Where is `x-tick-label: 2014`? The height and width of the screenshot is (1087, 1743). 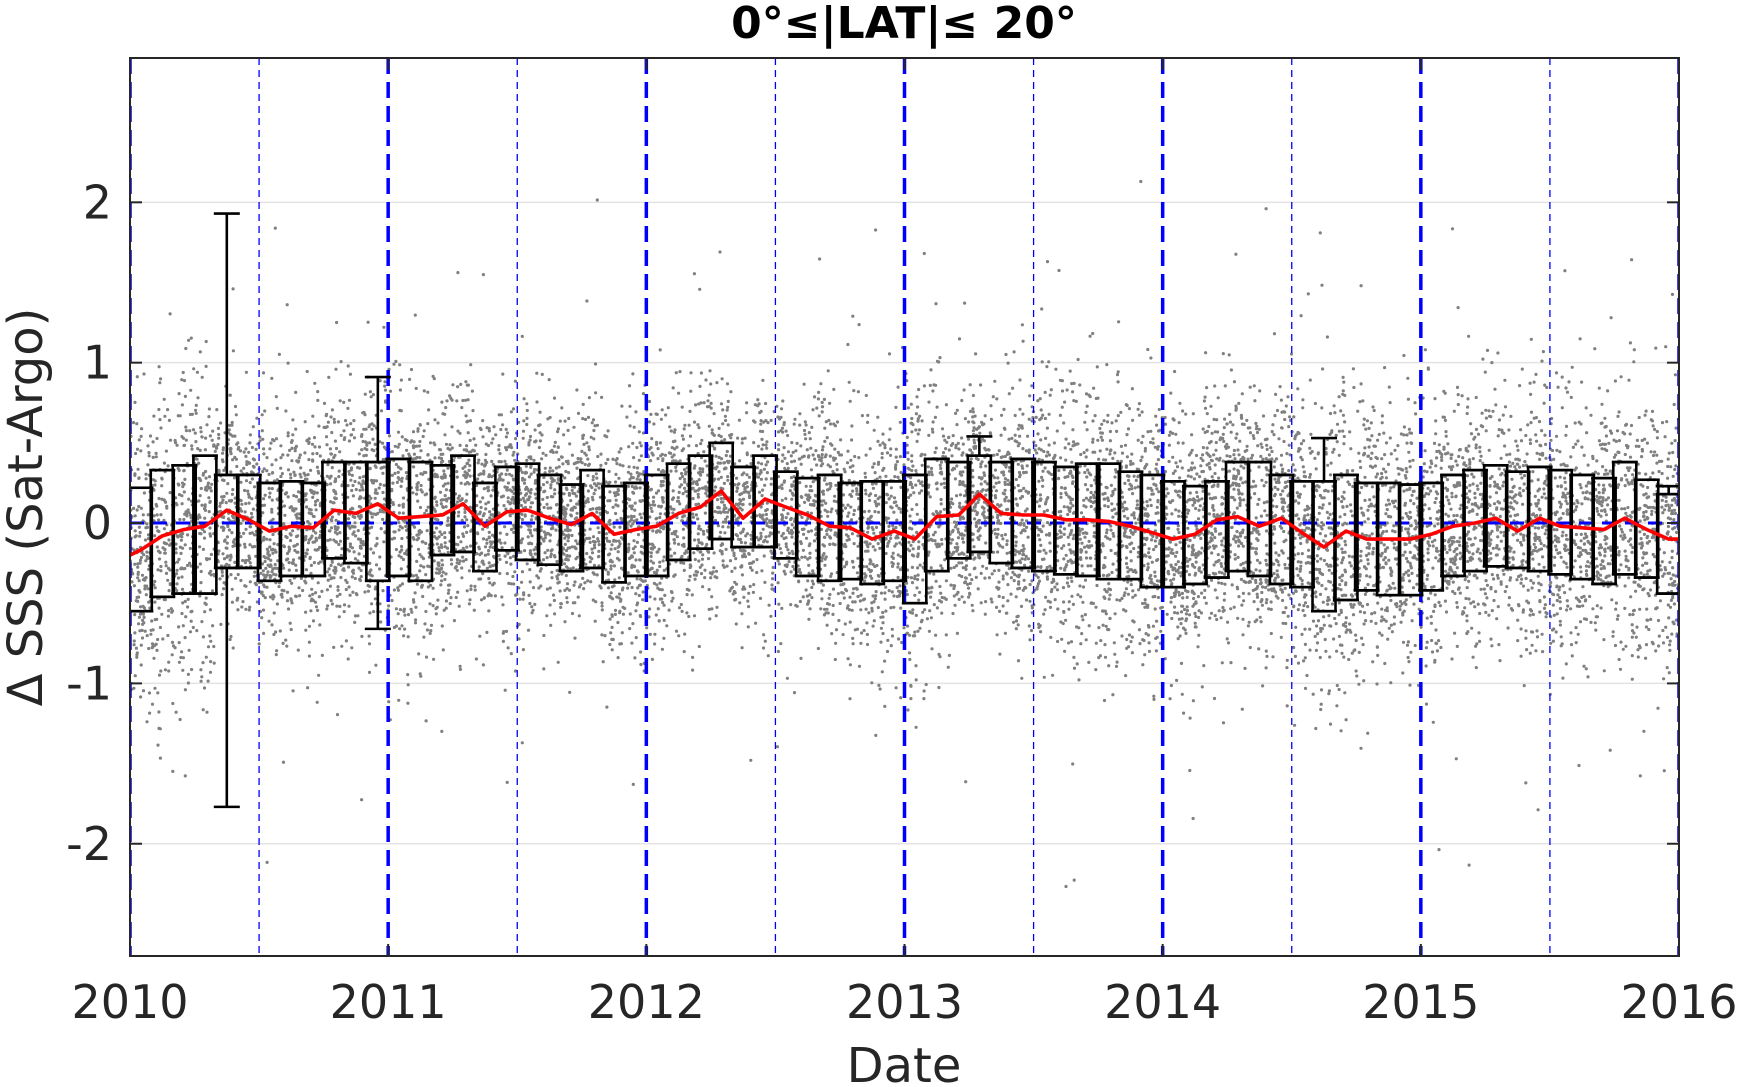
x-tick-label: 2014 is located at coordinates (1162, 1002).